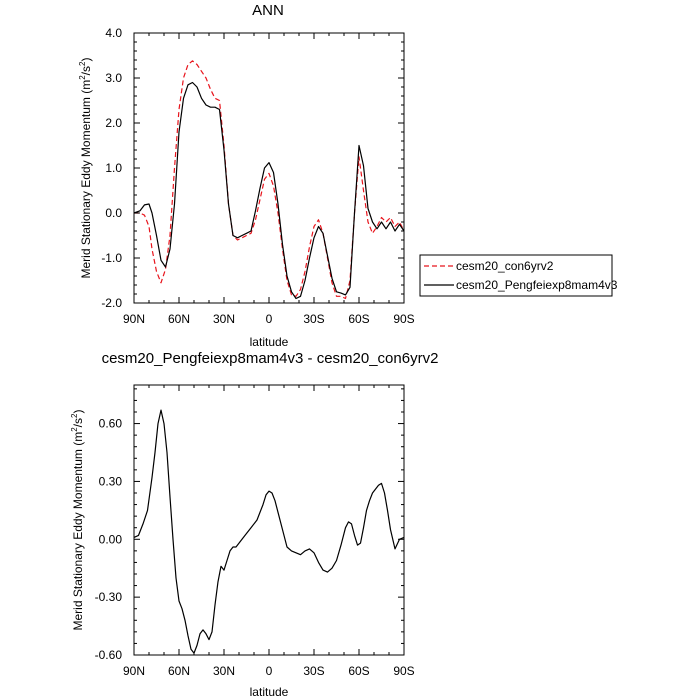 This screenshot has width=700, height=700. What do you see at coordinates (403, 319) in the screenshot?
I see `top-panel-xtick-label: 90S` at bounding box center [403, 319].